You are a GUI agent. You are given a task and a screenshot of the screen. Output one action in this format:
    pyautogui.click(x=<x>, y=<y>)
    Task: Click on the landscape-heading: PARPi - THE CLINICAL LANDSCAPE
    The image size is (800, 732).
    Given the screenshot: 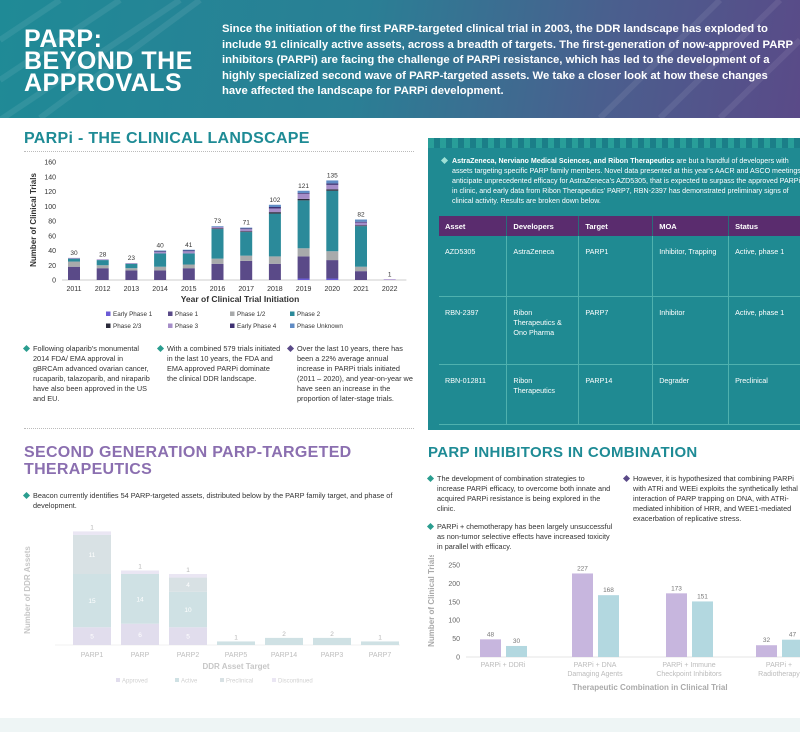 What is the action you would take?
    pyautogui.click(x=167, y=138)
    